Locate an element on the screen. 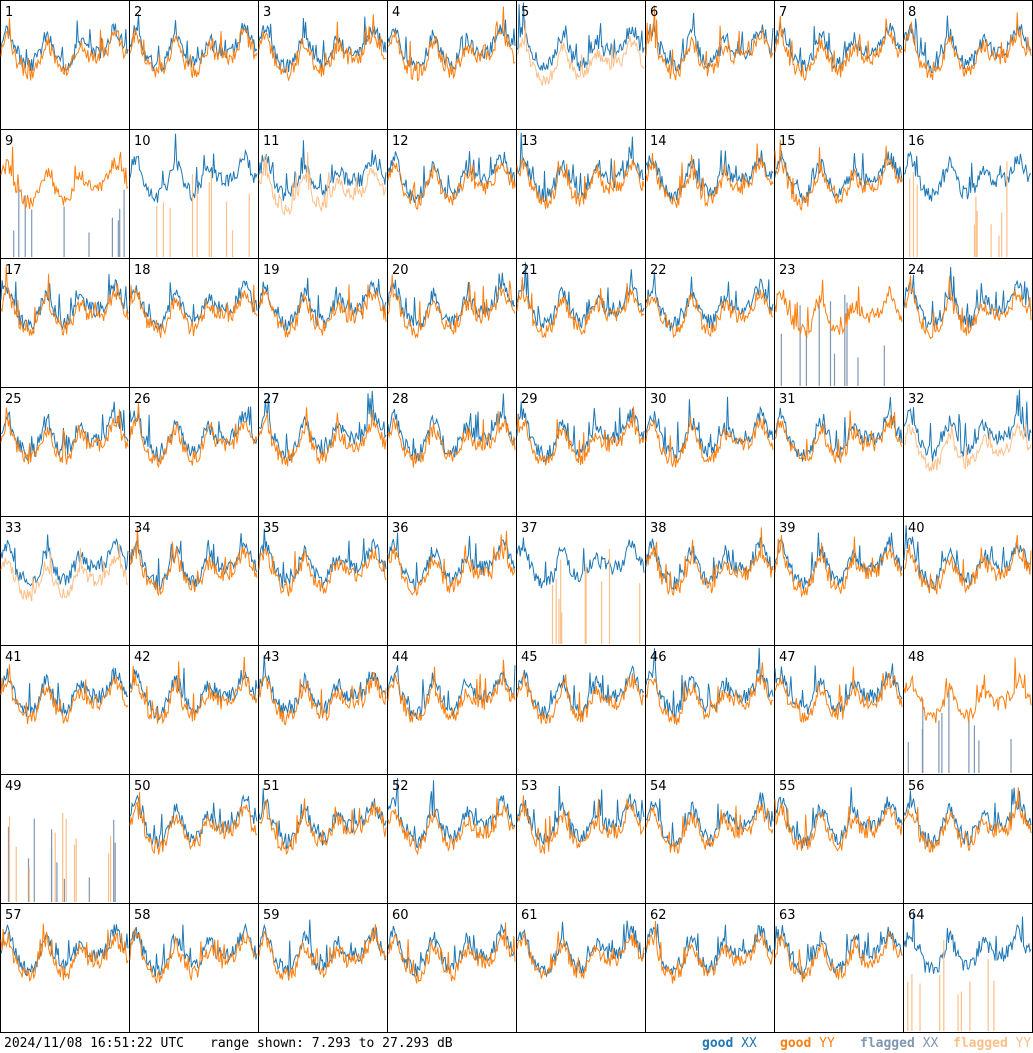 The image size is (1033, 1053). panel-label: 20 is located at coordinates (400, 270).